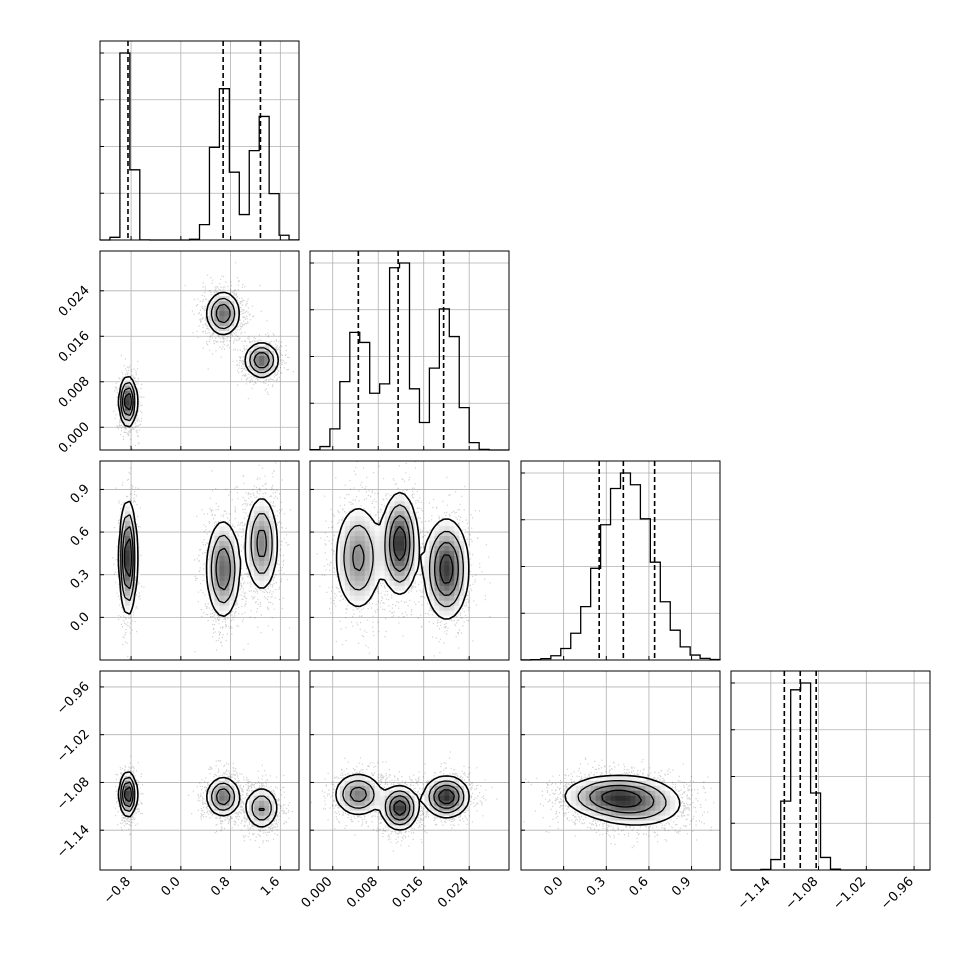  What do you see at coordinates (194, 558) in the screenshot?
I see `contour-line` at bounding box center [194, 558].